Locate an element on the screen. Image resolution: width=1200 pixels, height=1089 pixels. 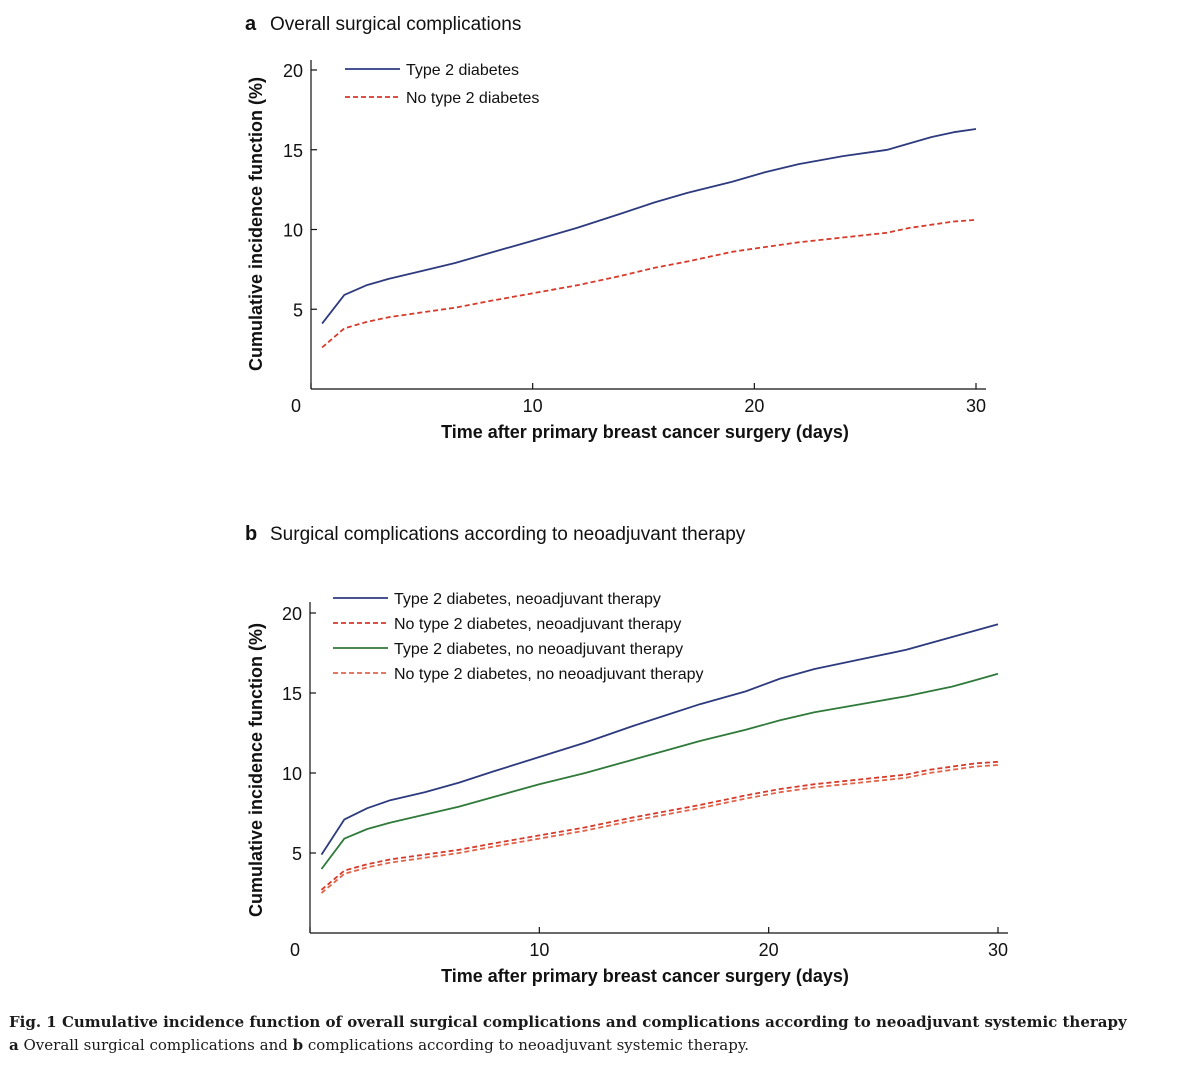
legend-entry-label: Type 2 diabetes is located at coordinates (462, 70).